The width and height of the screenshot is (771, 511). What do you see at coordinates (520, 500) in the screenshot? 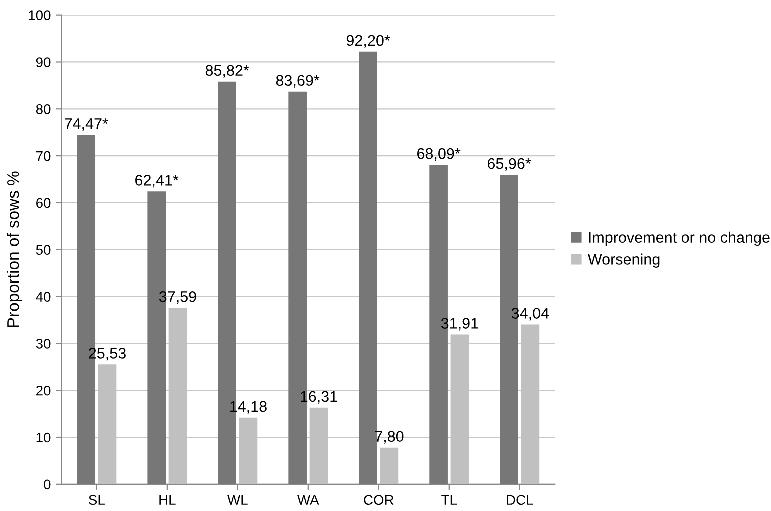
I see `x-tick-label: DCL` at bounding box center [520, 500].